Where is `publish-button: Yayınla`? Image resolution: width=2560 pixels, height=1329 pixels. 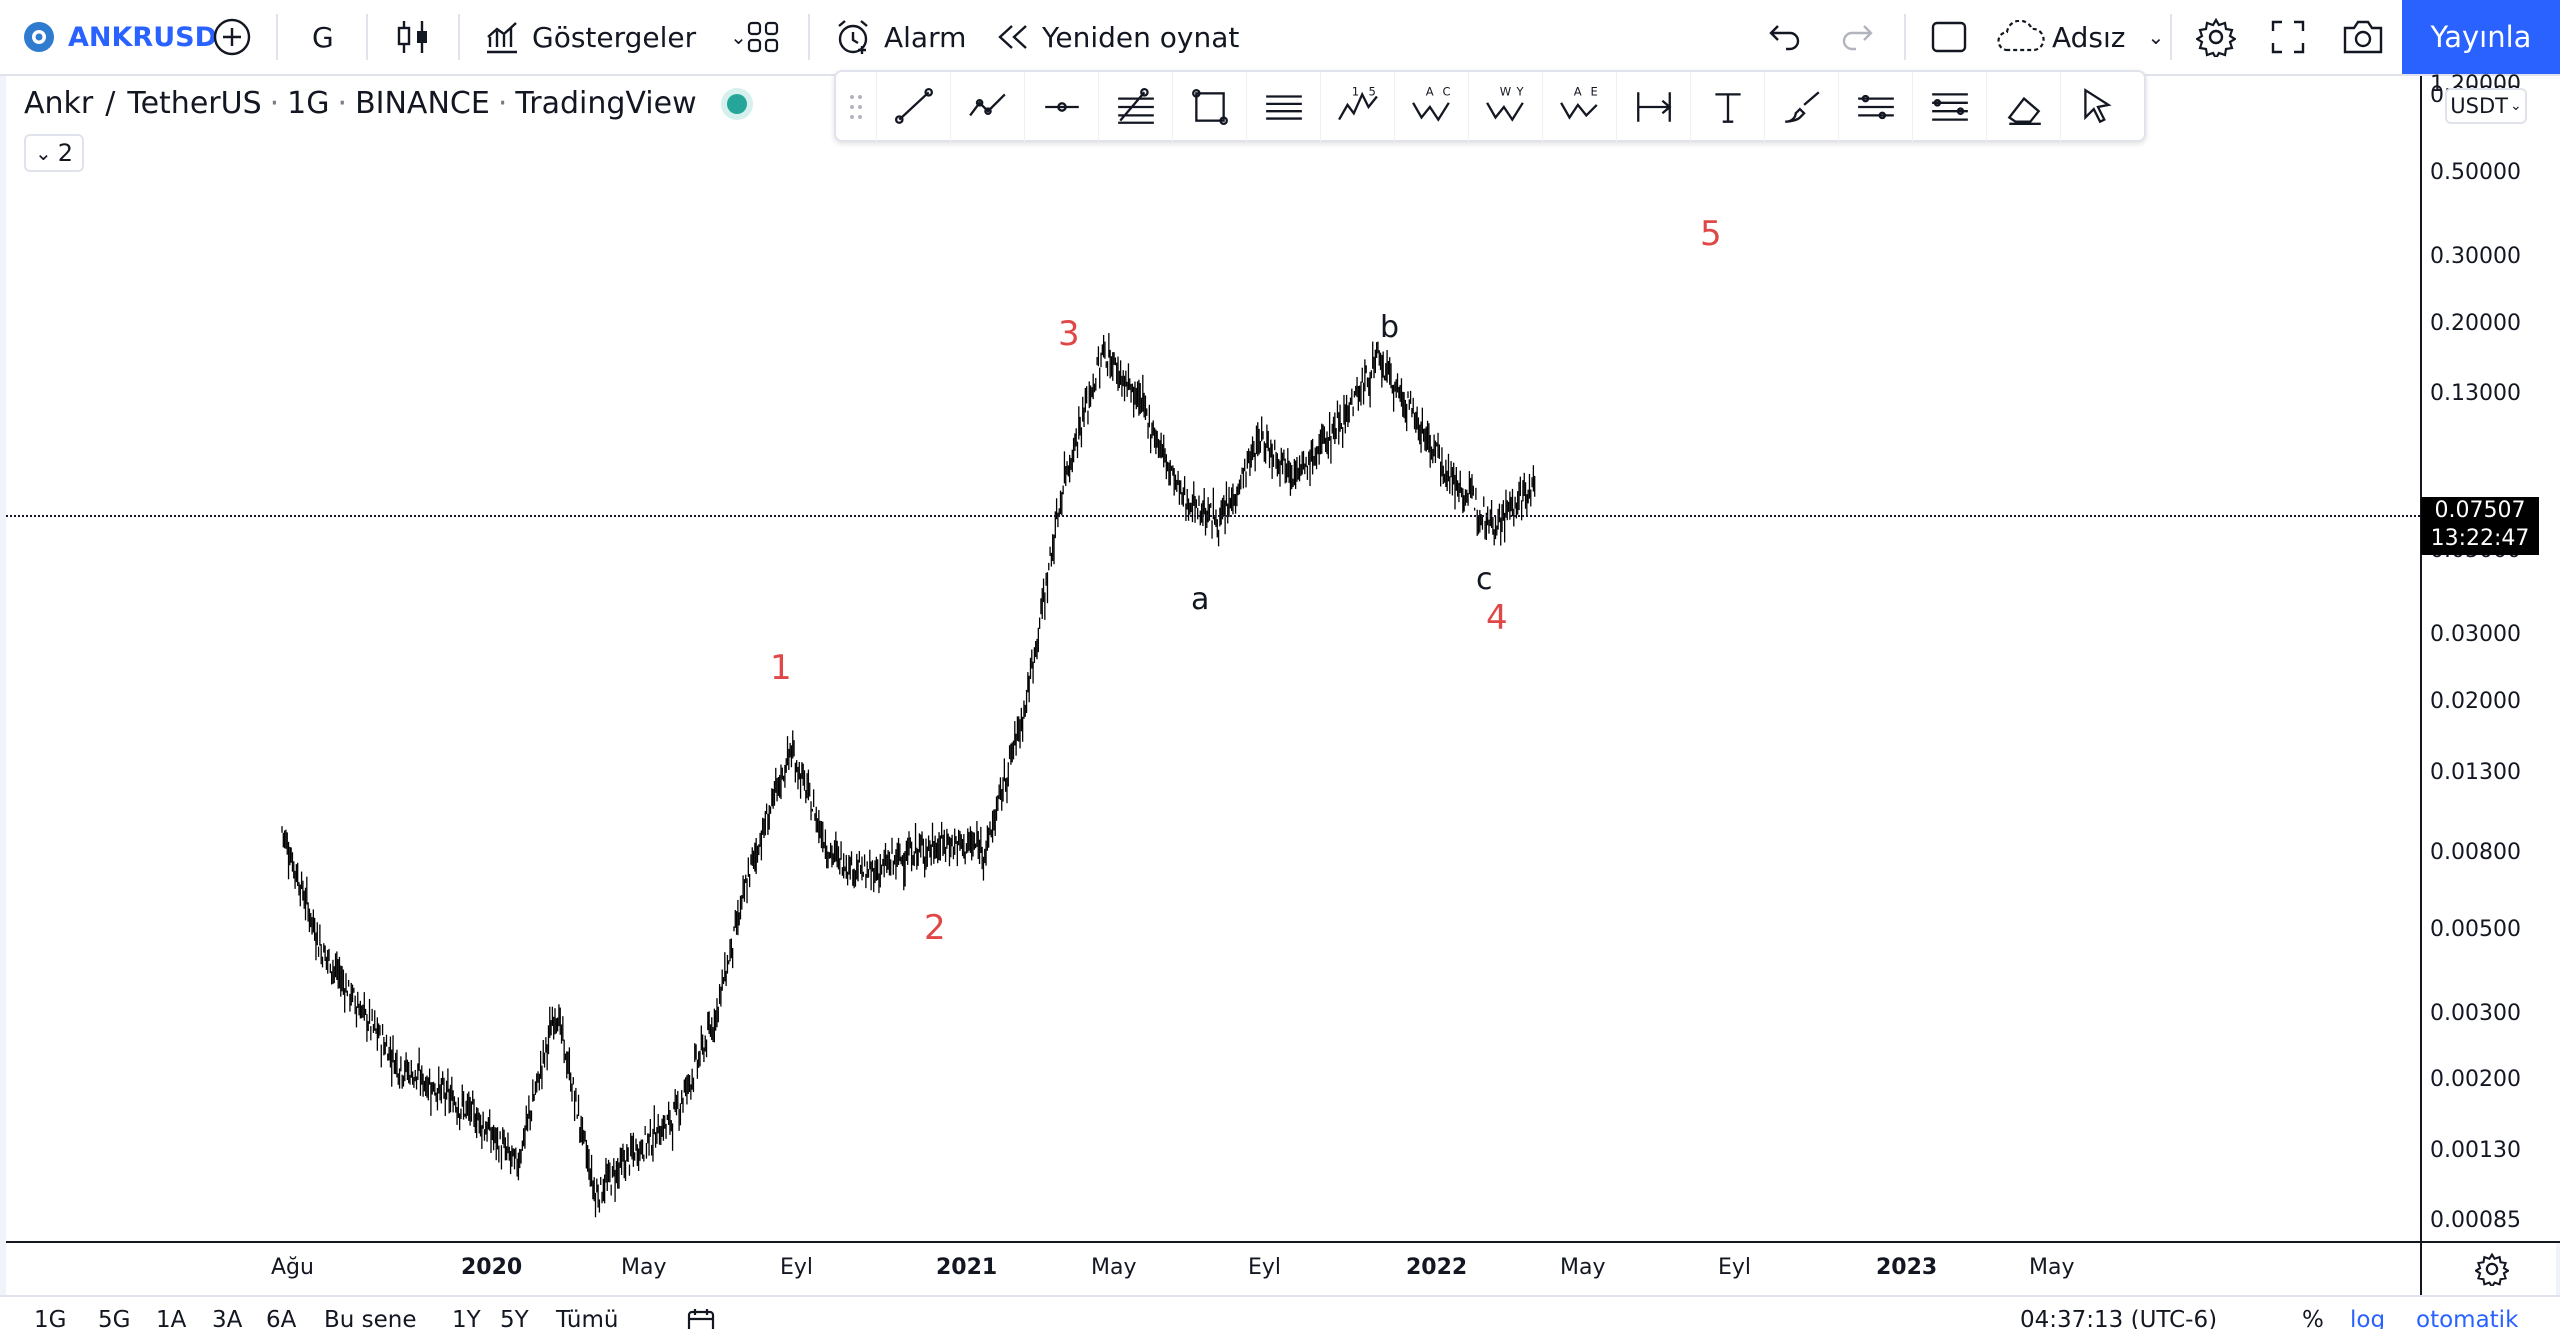 publish-button: Yayınla is located at coordinates (2481, 37).